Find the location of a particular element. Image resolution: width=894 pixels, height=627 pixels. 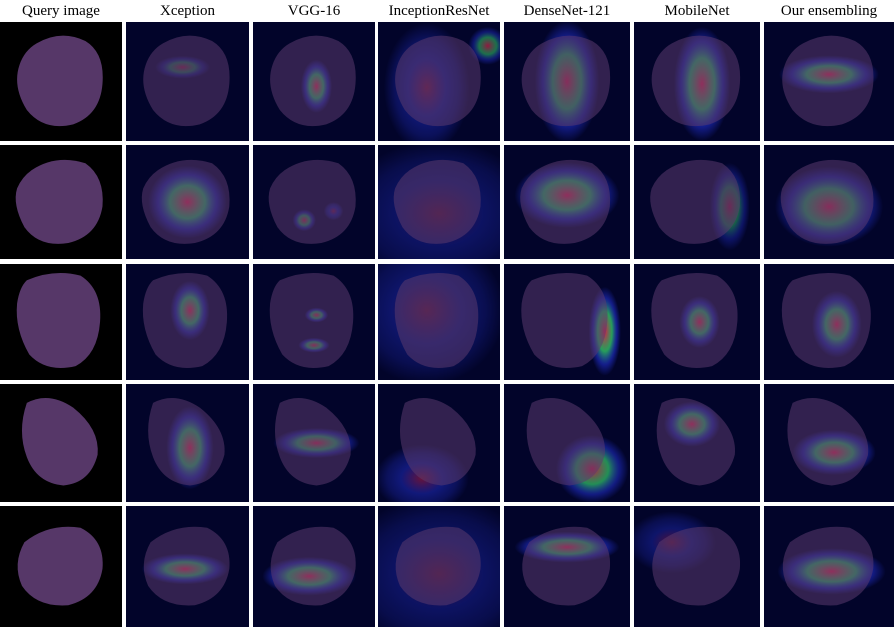

column-header-our-ensembling: Our ensembling is located at coordinates (829, 11).